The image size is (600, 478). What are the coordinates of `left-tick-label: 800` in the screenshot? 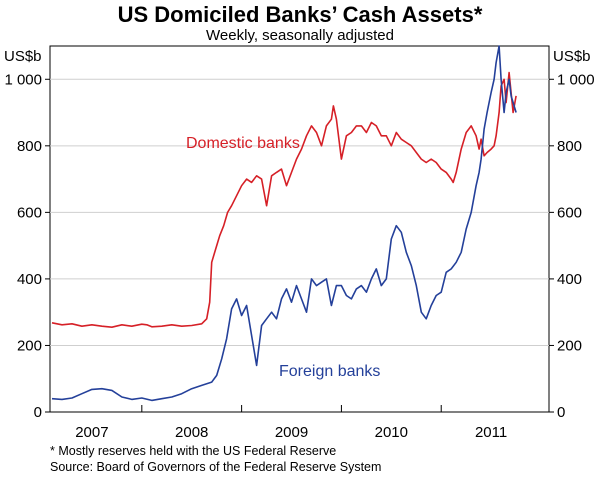 It's located at (29, 146).